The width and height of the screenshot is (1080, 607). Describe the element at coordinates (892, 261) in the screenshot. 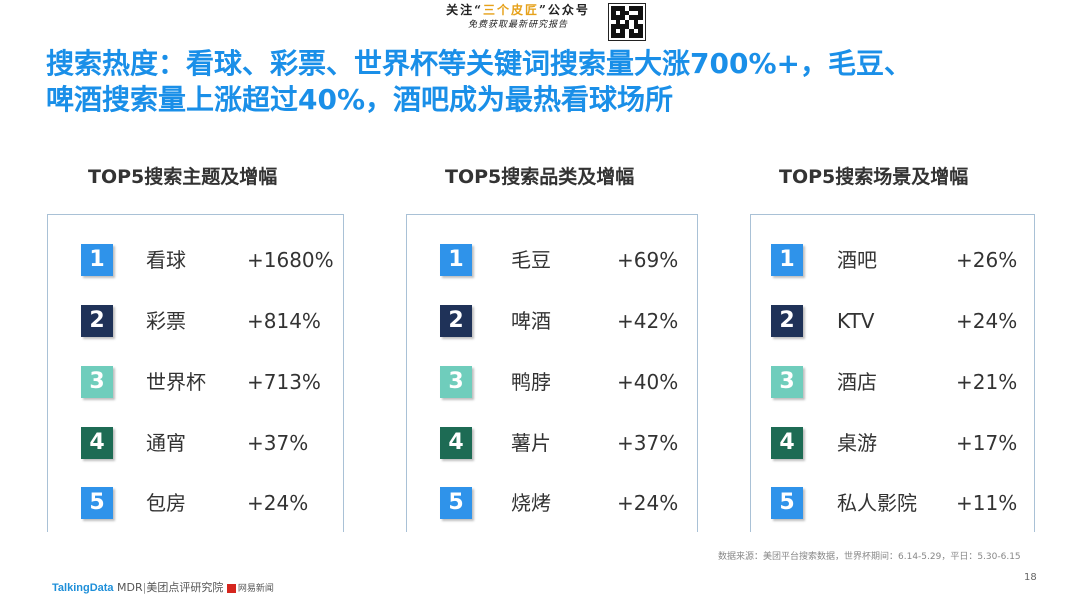

I see `list-item: 1 酒吧 +26%` at that location.